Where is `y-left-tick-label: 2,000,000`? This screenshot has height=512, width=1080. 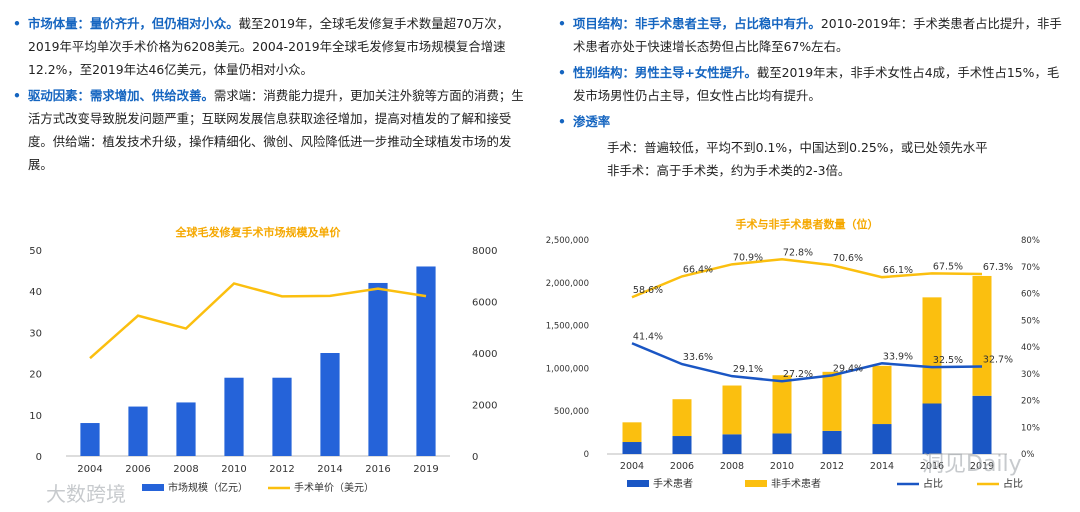
y-left-tick-label: 2,000,000 is located at coordinates (567, 284).